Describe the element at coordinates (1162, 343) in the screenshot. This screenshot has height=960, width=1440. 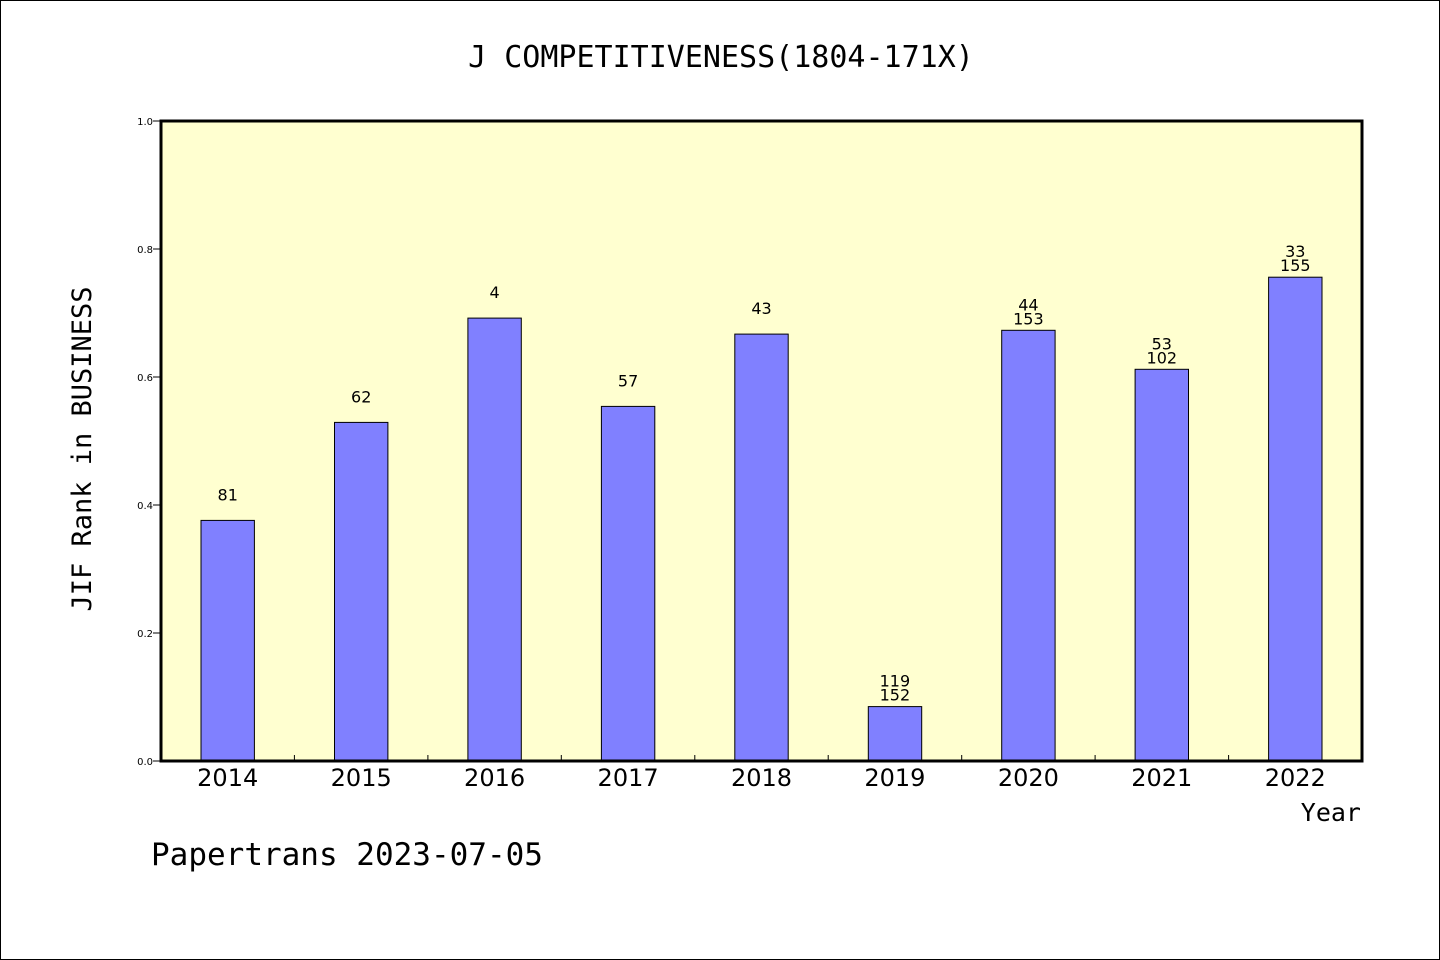
I see `bar-value-label-2021-1: 53` at that location.